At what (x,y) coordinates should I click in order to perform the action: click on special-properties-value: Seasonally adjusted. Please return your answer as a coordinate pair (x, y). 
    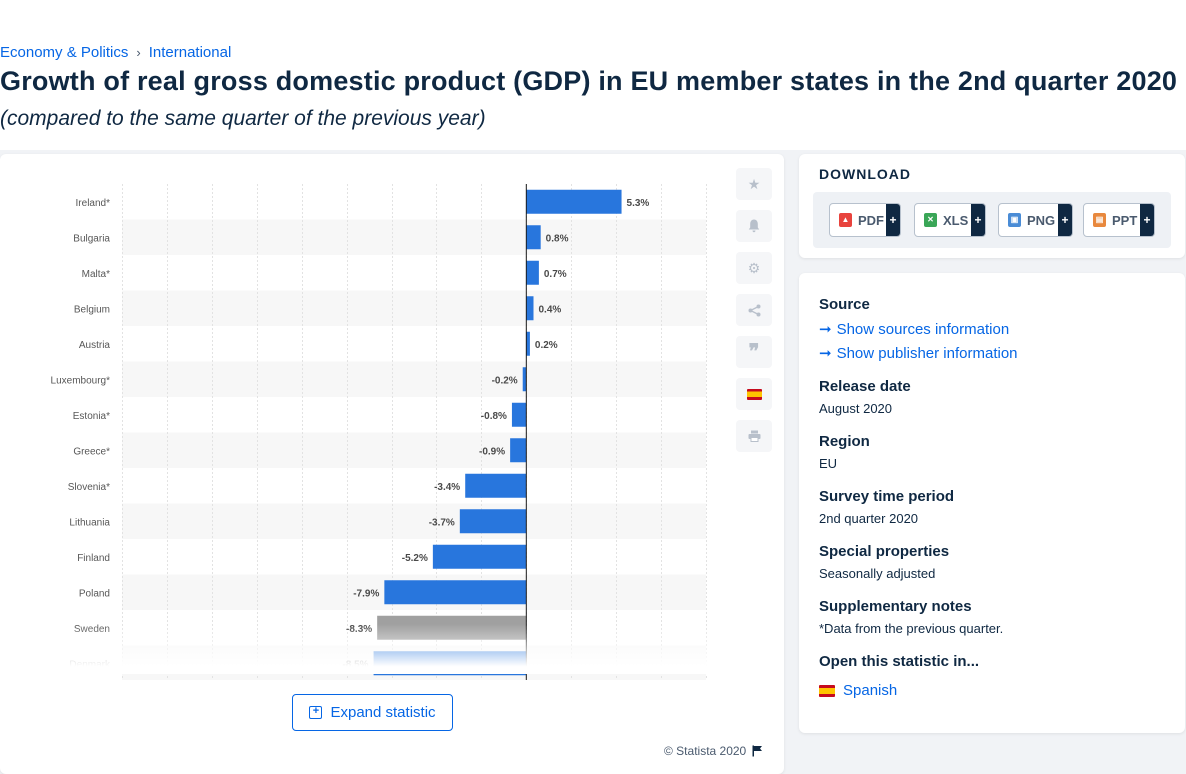
    Looking at the image, I should click on (877, 573).